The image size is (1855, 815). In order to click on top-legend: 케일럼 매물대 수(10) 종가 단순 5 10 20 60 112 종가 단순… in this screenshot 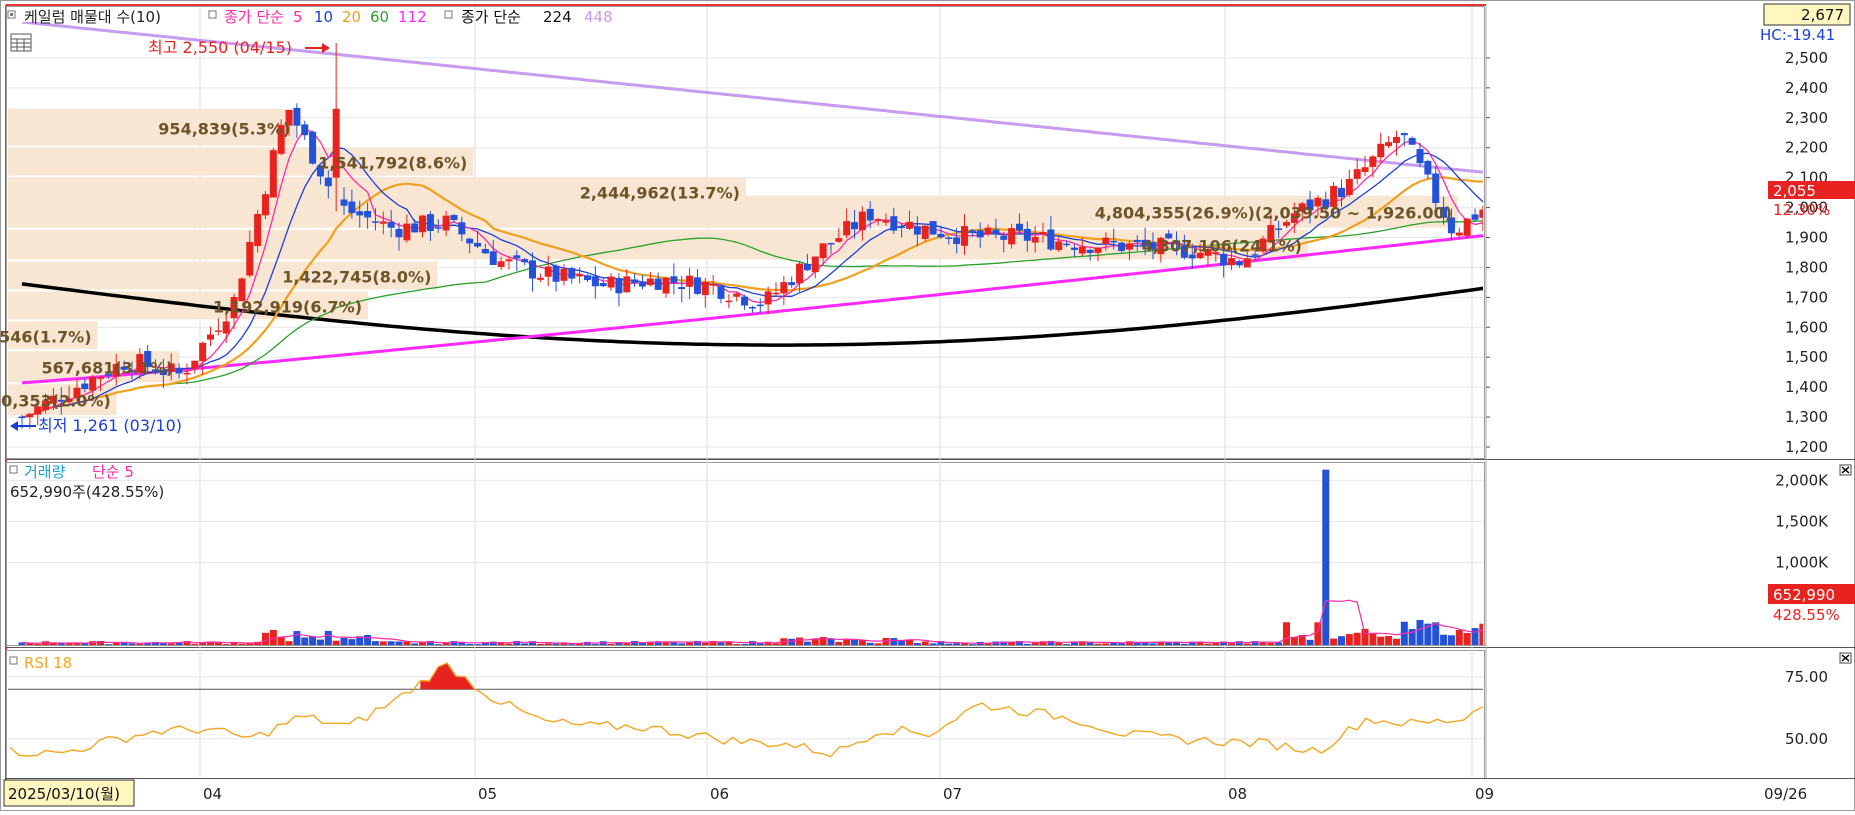, I will do `click(310, 17)`.